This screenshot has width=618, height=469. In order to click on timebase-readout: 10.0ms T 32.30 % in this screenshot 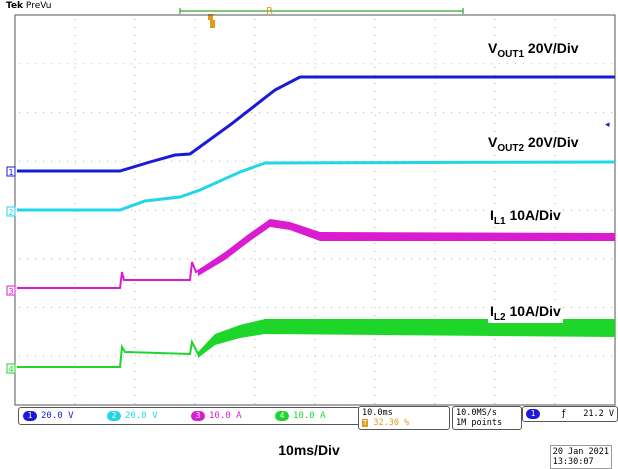, I will do `click(404, 418)`.